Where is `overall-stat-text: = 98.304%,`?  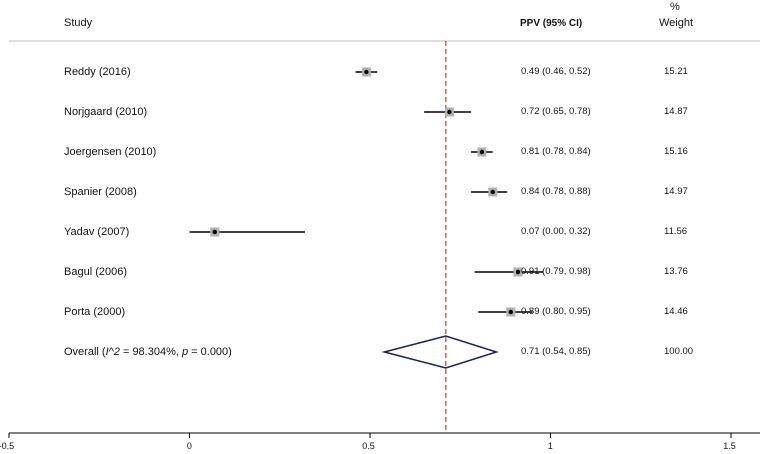 overall-stat-text: = 98.304%, is located at coordinates (150, 352).